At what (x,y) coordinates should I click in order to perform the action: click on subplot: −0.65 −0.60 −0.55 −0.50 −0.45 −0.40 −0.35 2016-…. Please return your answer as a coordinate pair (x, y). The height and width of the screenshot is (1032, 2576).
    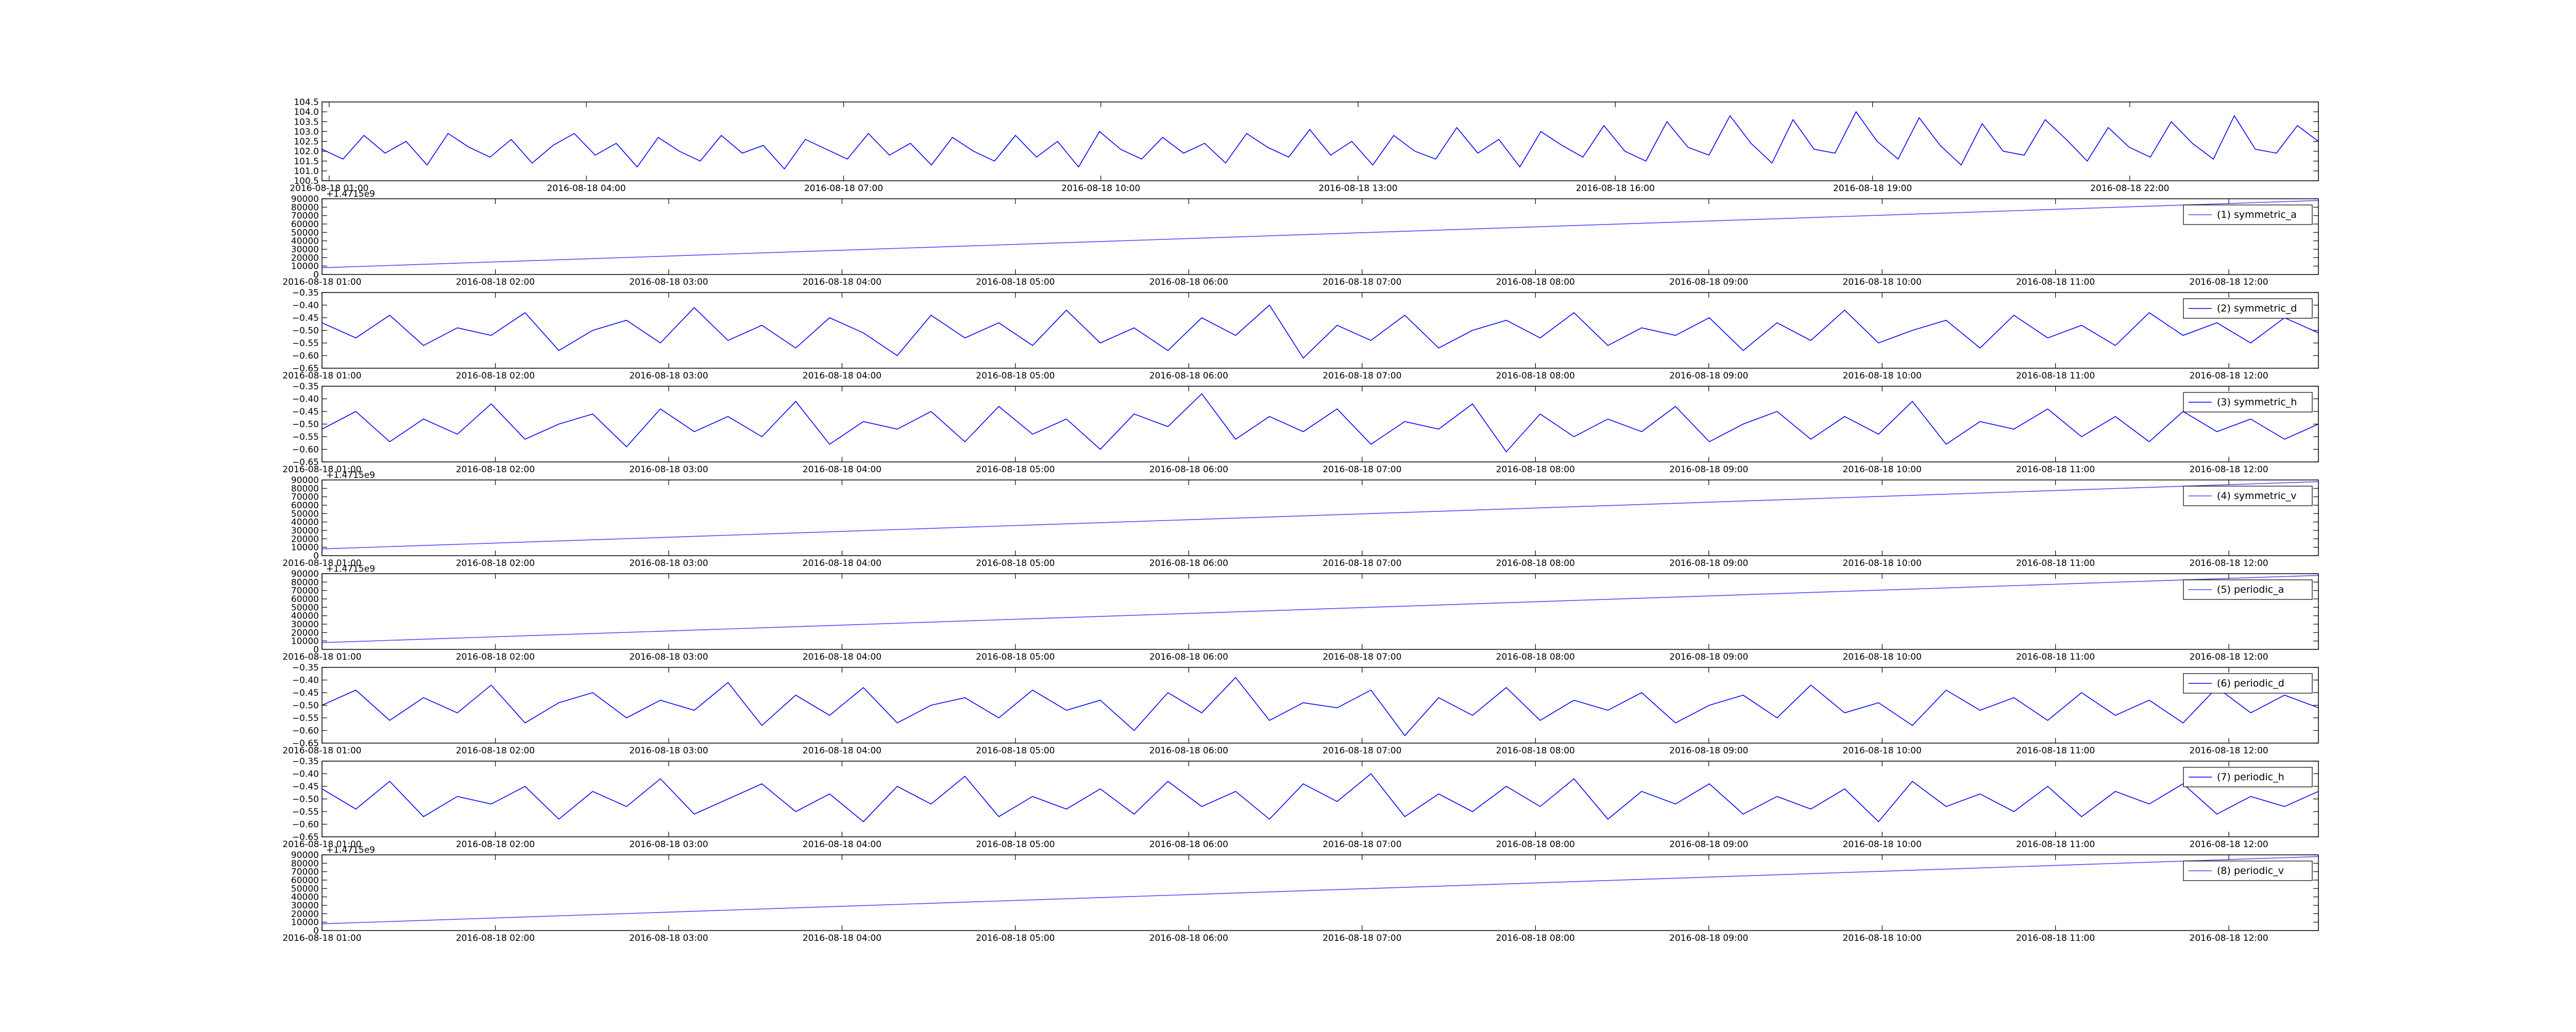
    Looking at the image, I should click on (1300, 709).